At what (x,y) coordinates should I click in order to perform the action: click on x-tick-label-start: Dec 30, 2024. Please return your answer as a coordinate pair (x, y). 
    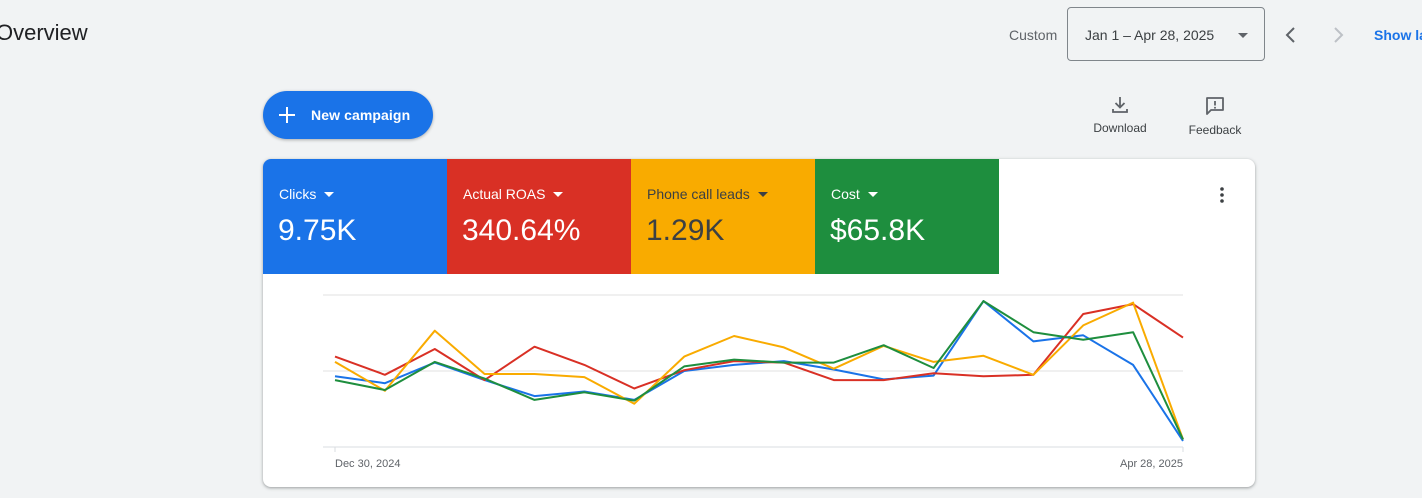
    Looking at the image, I should click on (367, 464).